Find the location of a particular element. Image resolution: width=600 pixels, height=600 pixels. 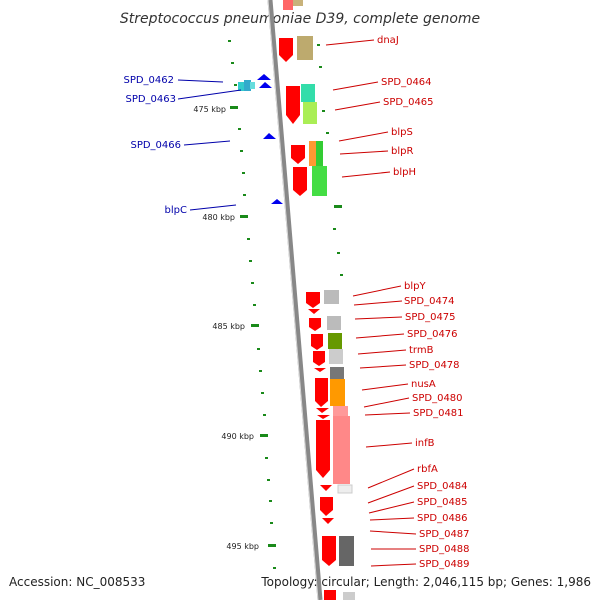

ruler-major-ticks is located at coordinates (286, 326).